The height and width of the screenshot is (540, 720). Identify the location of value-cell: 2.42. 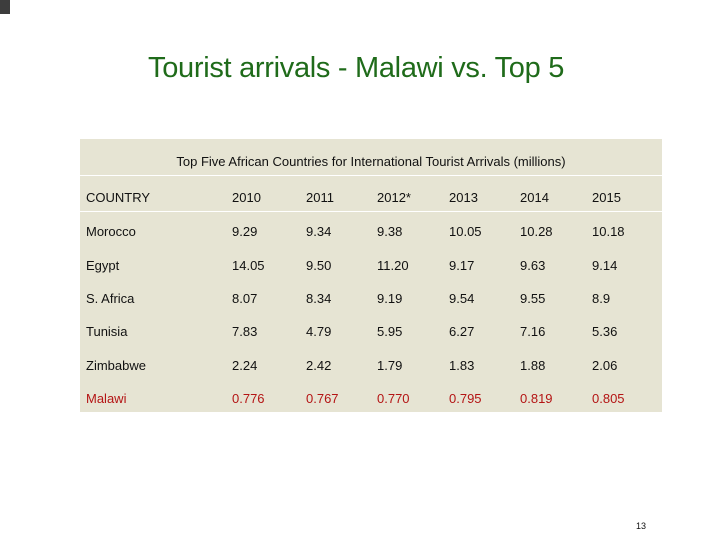
(319, 365).